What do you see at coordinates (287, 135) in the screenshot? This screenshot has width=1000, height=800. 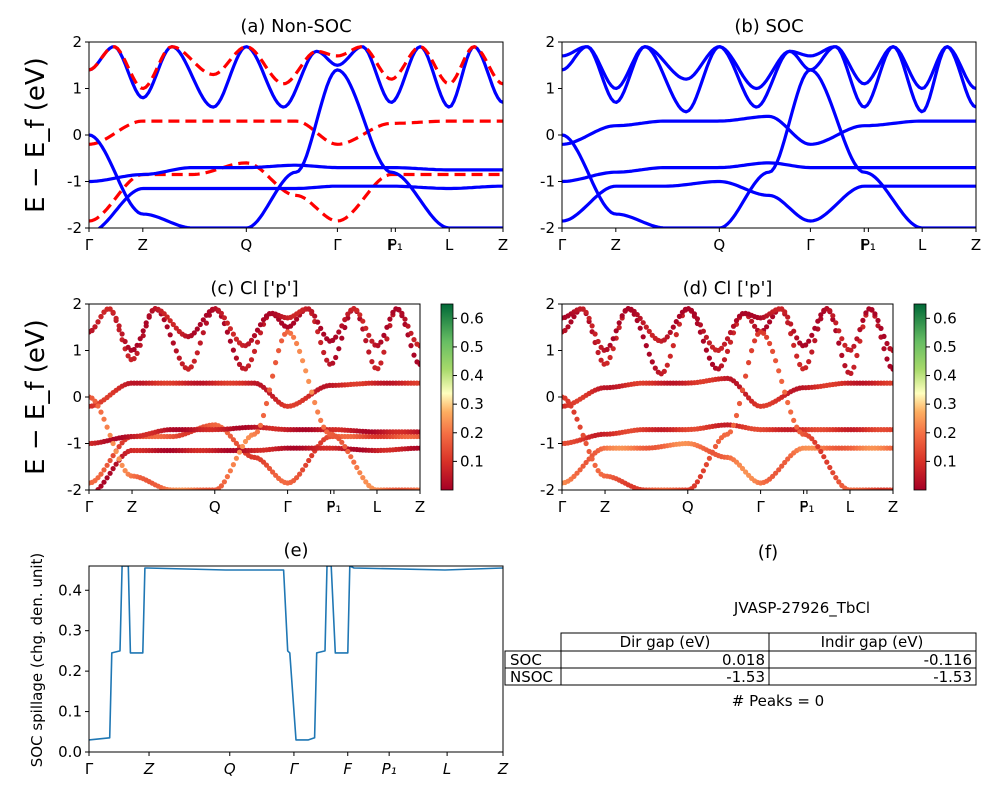 I see `panel-a: (a) Non-SOC -2 -1 0 1 2 Γ Z Q Γ FP₁ L Z` at bounding box center [287, 135].